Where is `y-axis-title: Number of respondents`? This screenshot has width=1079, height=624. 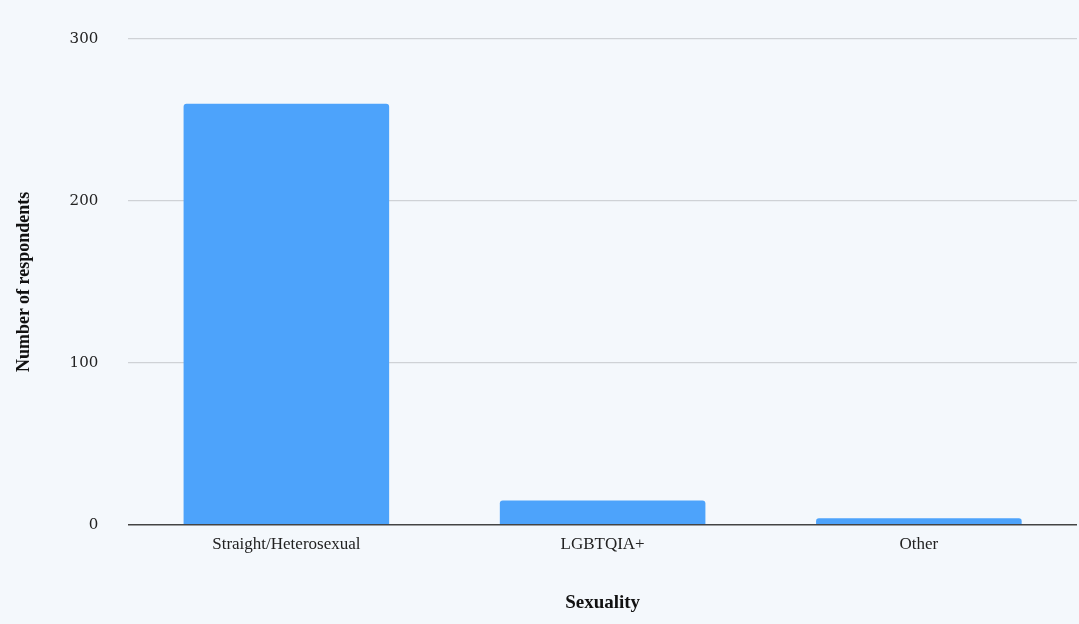 y-axis-title: Number of respondents is located at coordinates (23, 282).